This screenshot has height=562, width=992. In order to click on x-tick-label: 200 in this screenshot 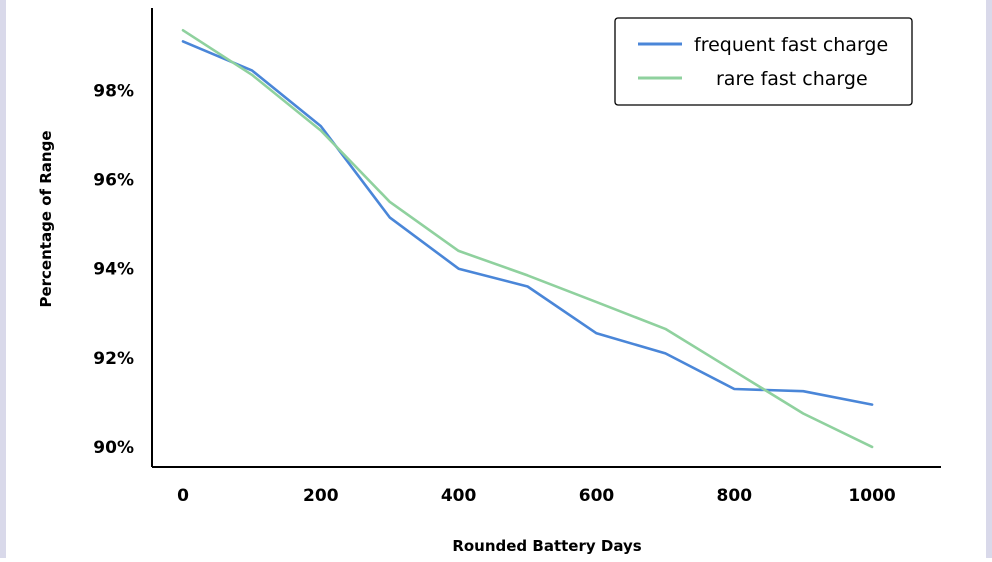, I will do `click(321, 496)`.